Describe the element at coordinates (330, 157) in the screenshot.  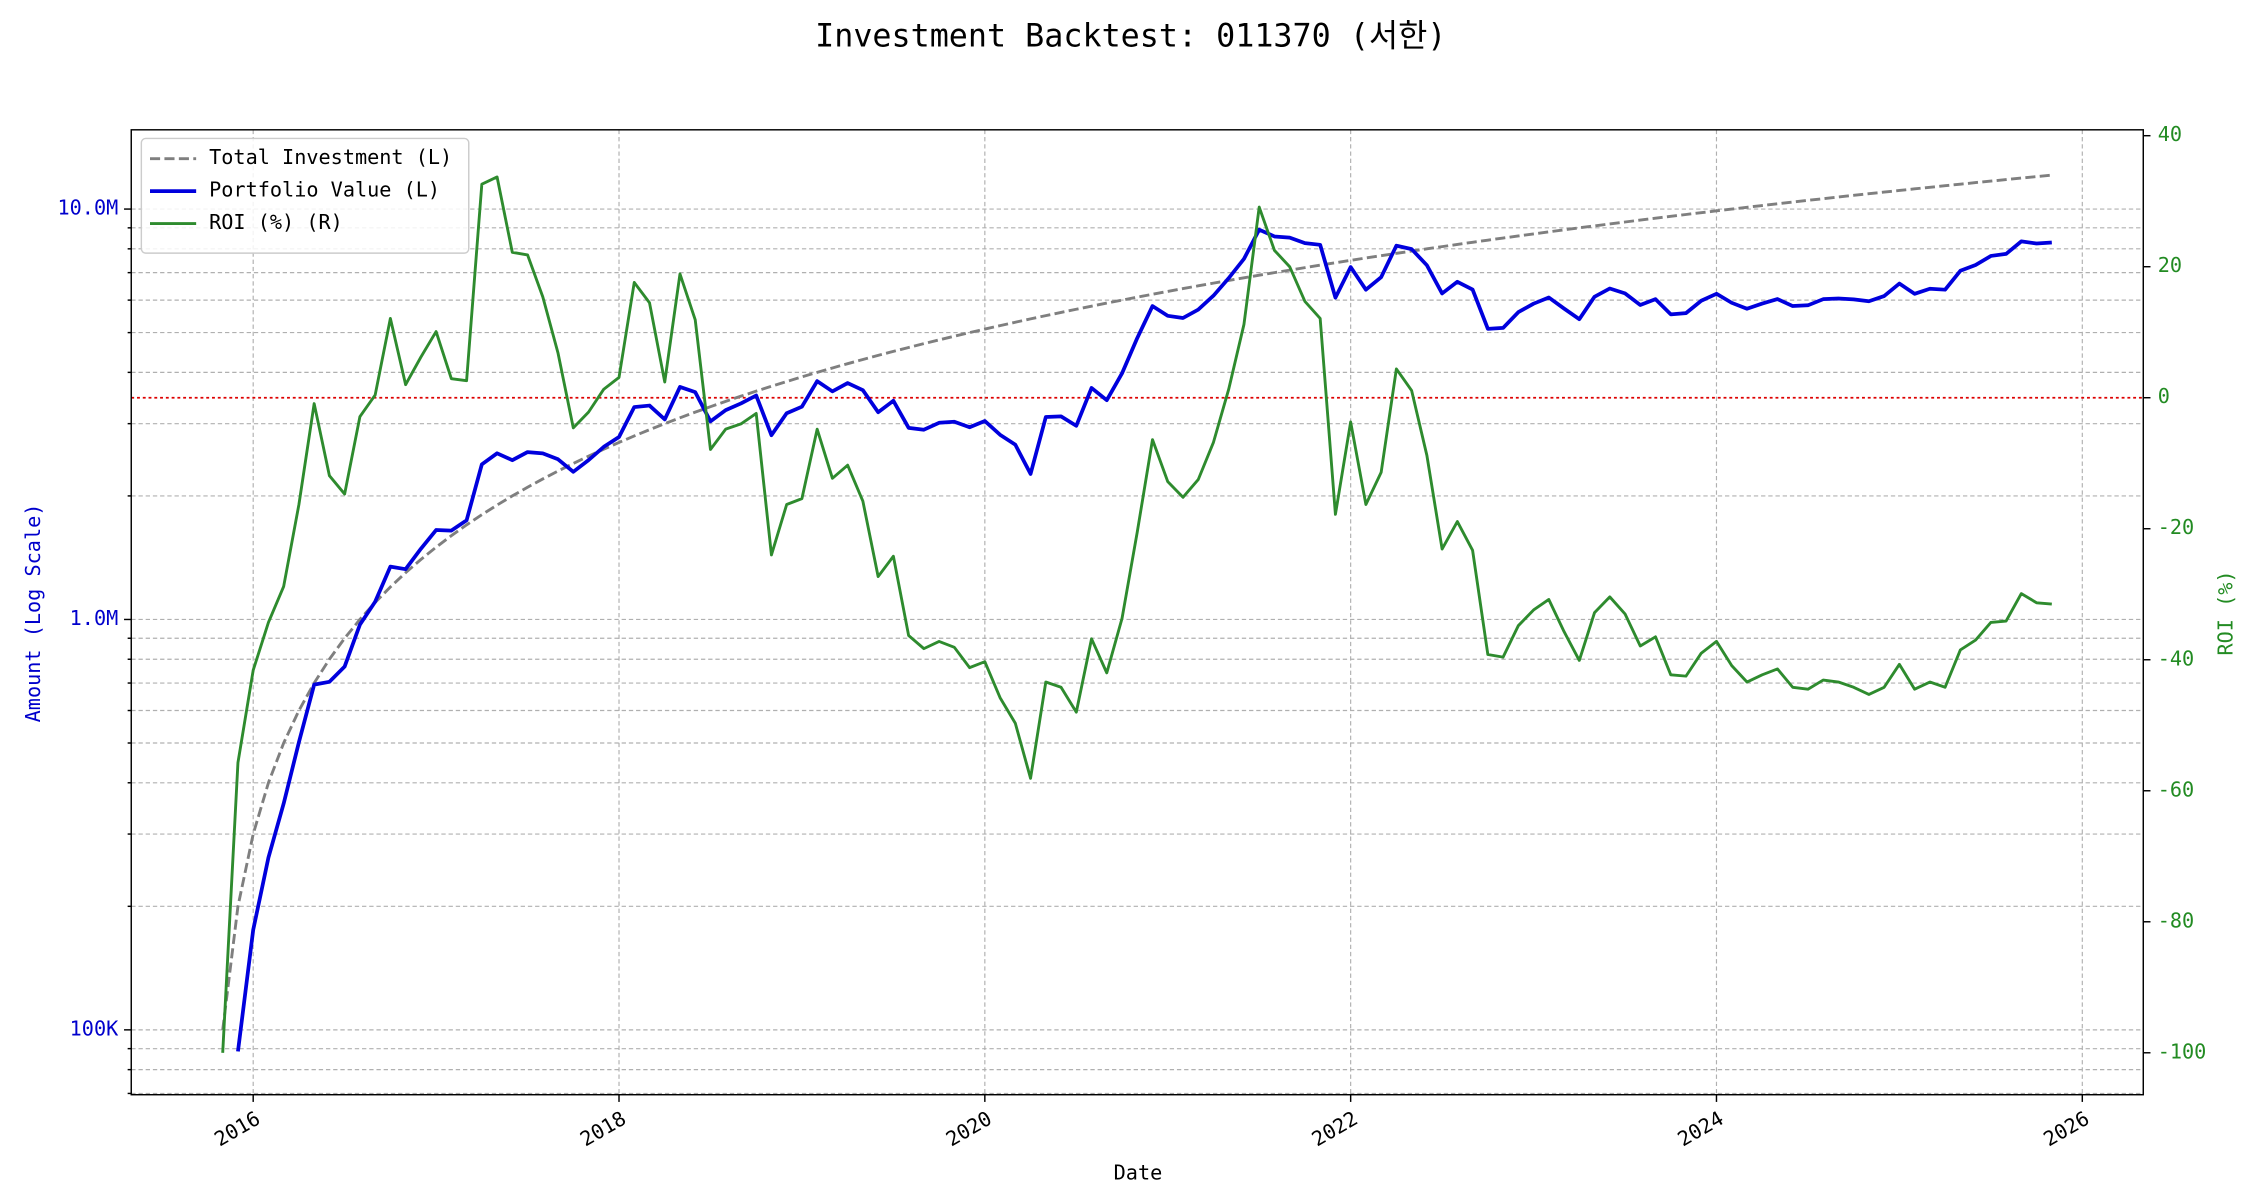
I see `legend-label: Total Investment (L)` at that location.